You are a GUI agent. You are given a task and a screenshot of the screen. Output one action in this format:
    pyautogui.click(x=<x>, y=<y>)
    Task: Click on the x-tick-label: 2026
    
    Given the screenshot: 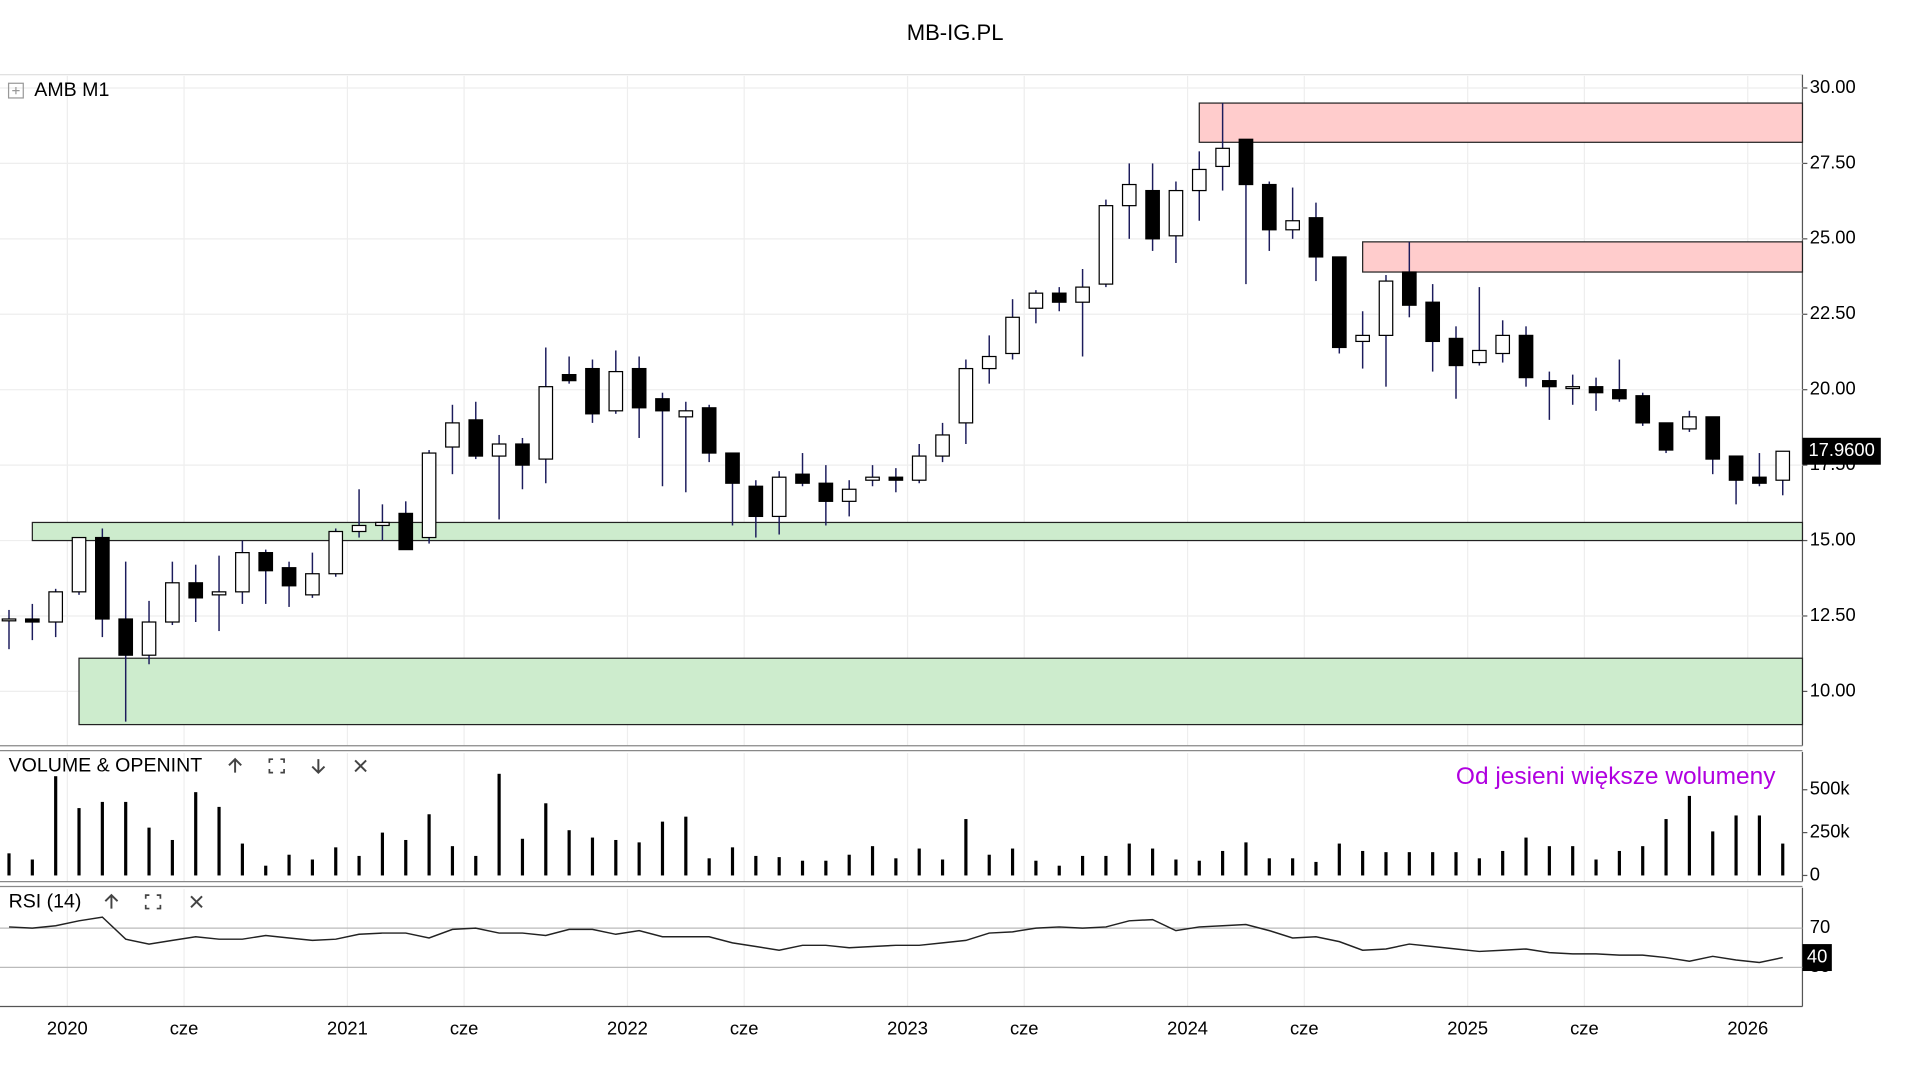 What is the action you would take?
    pyautogui.click(x=1747, y=1028)
    